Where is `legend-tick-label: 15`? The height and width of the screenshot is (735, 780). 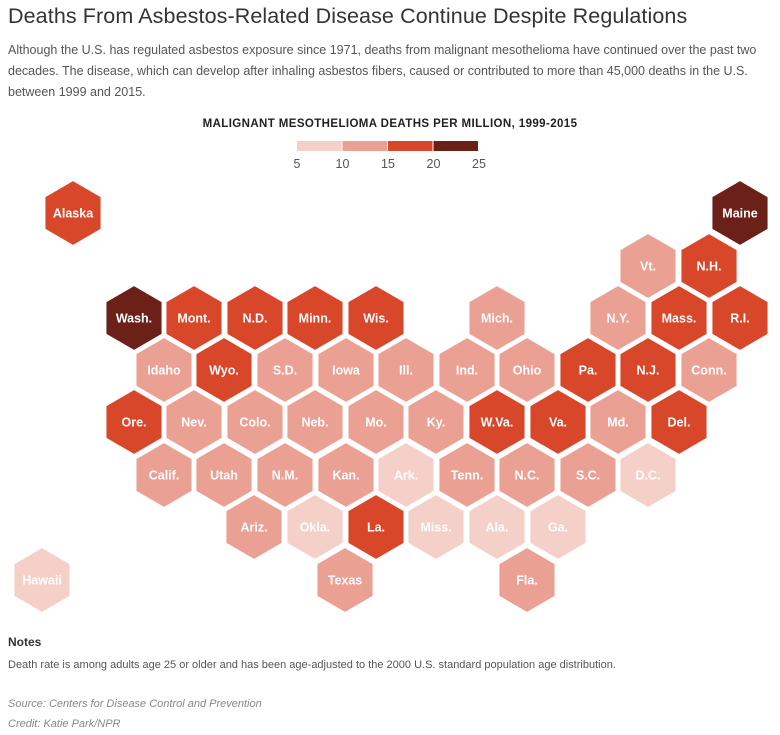 legend-tick-label: 15 is located at coordinates (388, 164).